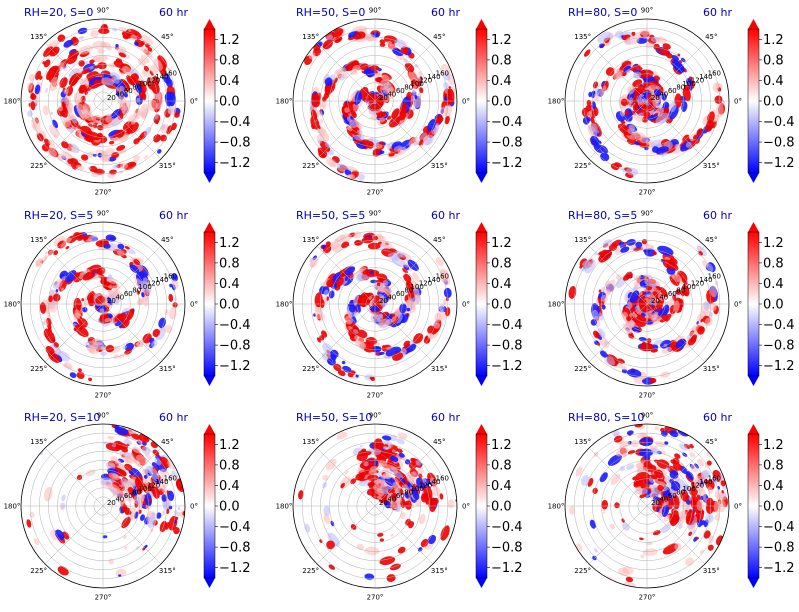 Image resolution: width=799 pixels, height=612 pixels. I want to click on colorbar-extend-low, so click(481, 381).